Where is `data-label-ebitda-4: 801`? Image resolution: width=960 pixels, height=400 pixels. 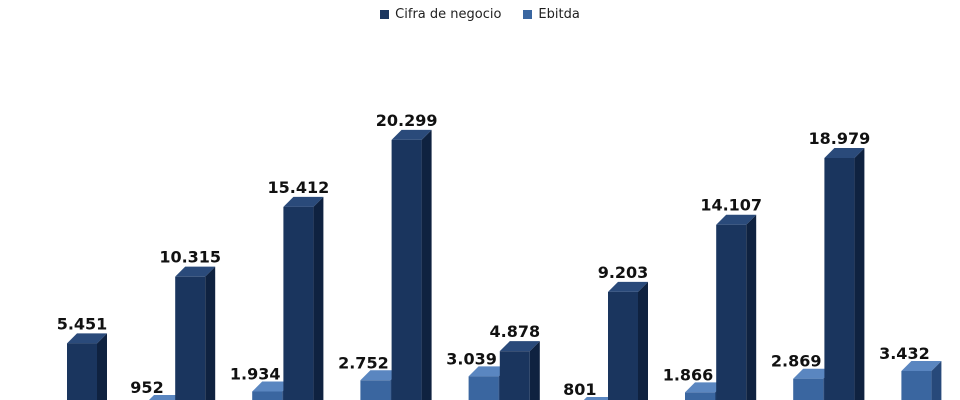 data-label-ebitda-4: 801 is located at coordinates (579, 389).